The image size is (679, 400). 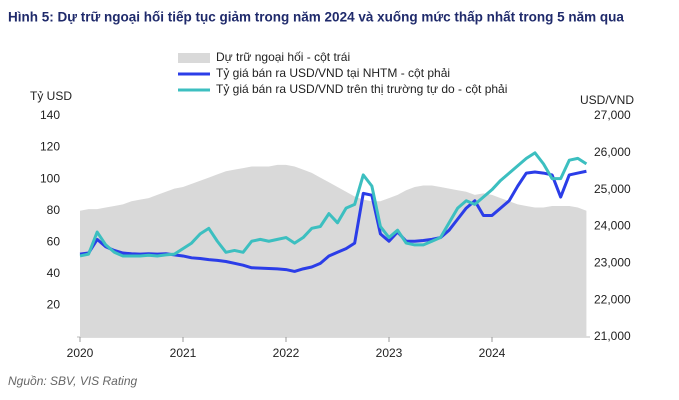 I want to click on y2-tick-label: 22,000, so click(x=612, y=299).